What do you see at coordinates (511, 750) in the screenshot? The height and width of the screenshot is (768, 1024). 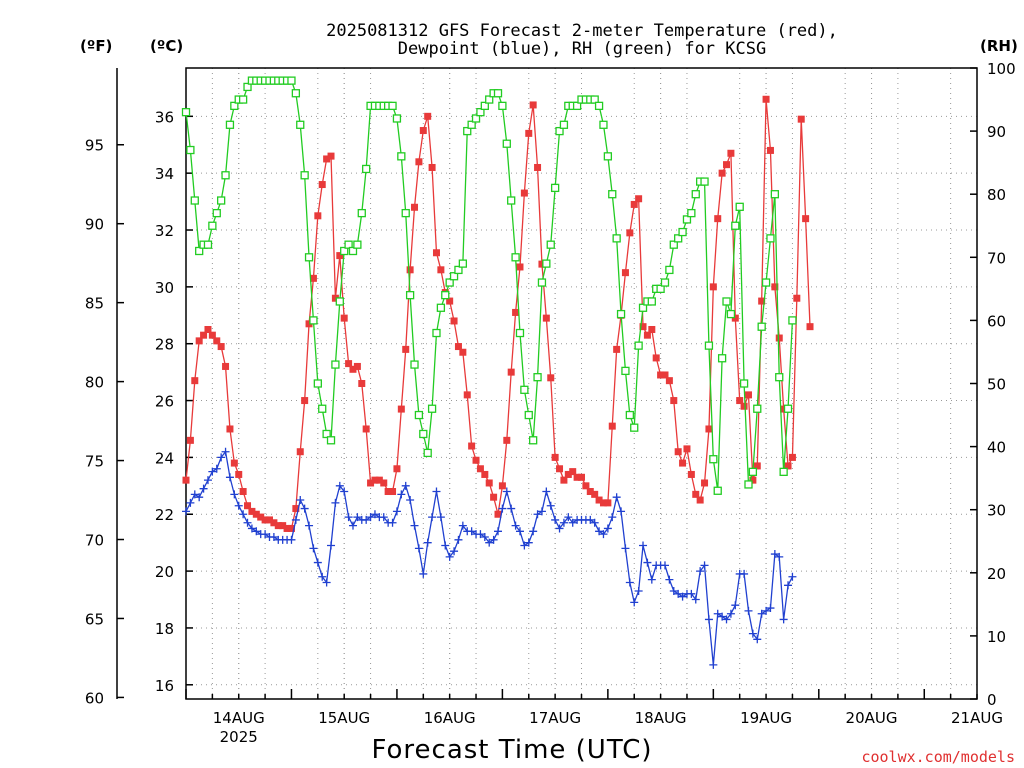 I see `x-axis-label: Forecast Time (UTC)` at bounding box center [511, 750].